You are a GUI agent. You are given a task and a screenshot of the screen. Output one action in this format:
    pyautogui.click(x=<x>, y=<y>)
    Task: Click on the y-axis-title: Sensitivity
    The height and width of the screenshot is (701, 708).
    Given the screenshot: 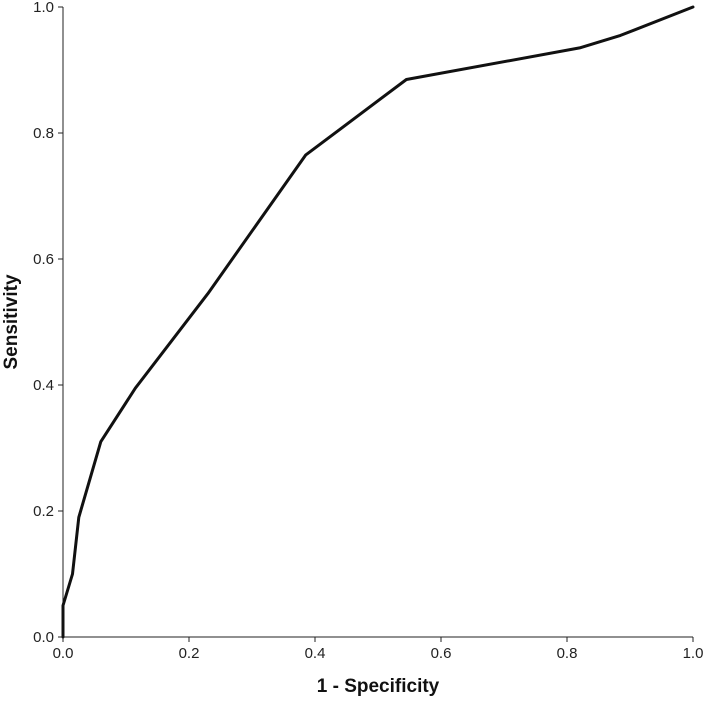 What is the action you would take?
    pyautogui.click(x=11, y=321)
    